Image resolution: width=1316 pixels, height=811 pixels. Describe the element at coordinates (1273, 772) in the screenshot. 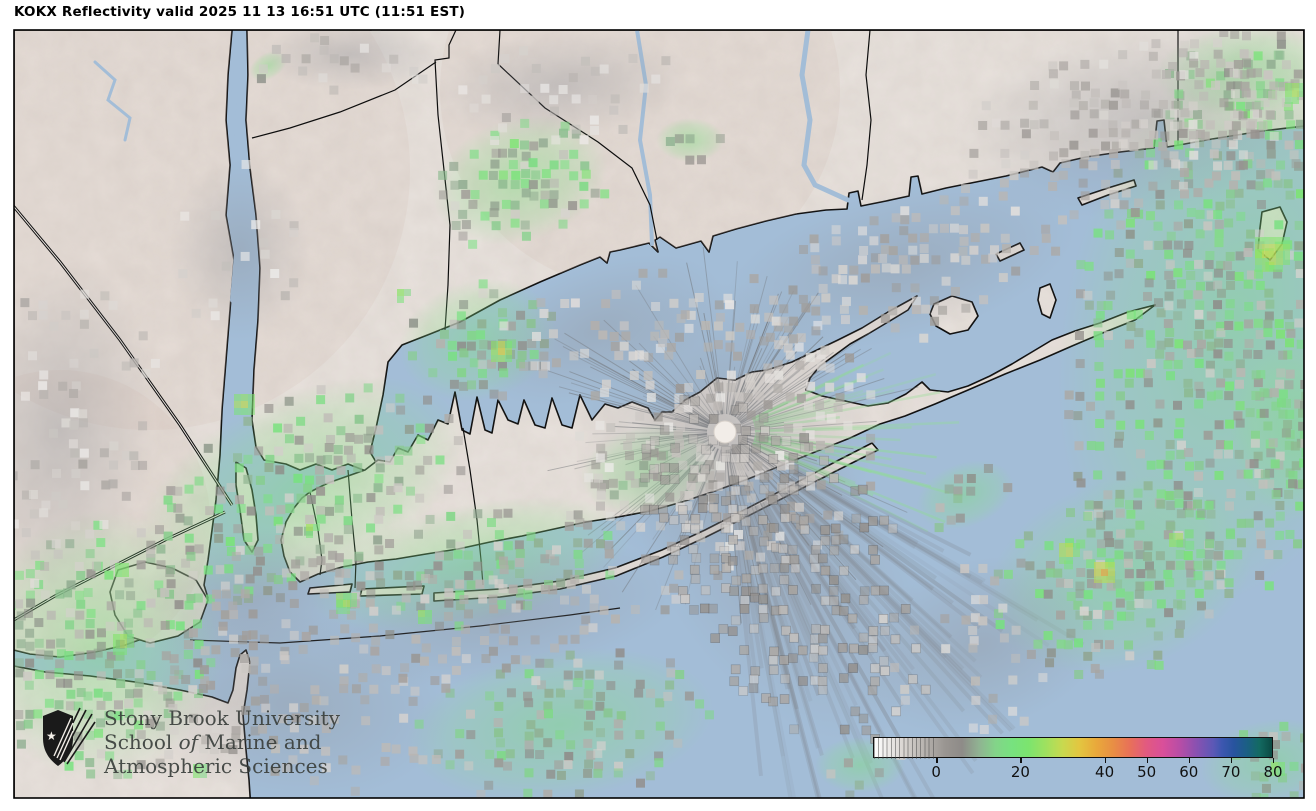

I see `colorbar-tick-label: 80` at that location.